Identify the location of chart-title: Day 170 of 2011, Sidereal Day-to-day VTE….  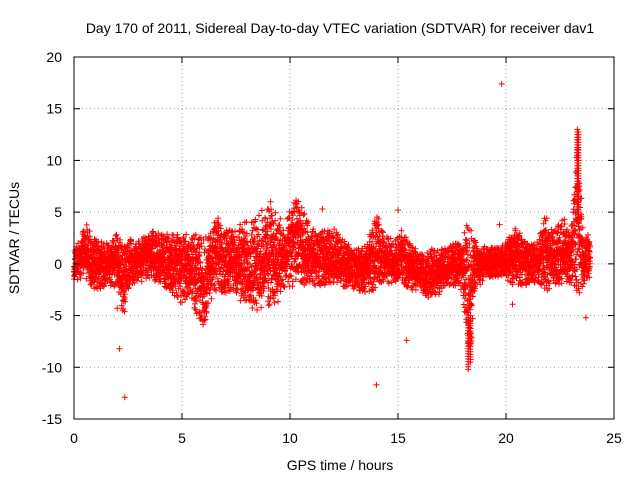
(340, 28).